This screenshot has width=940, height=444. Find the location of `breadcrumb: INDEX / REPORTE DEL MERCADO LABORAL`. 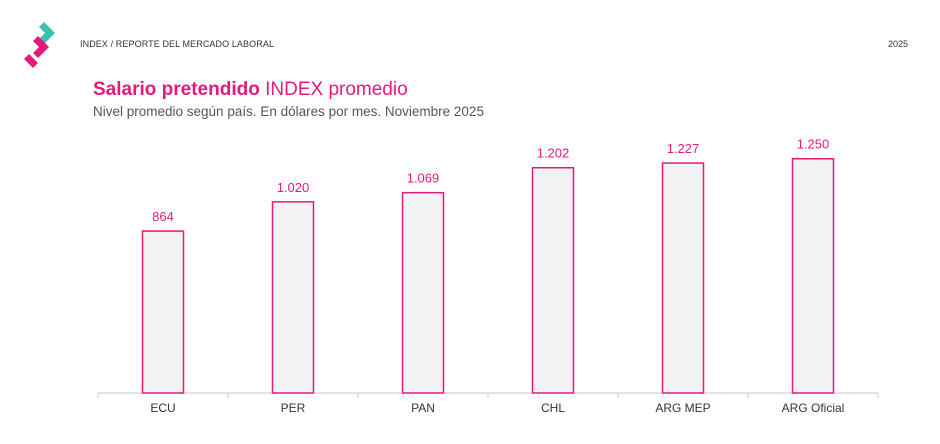

breadcrumb: INDEX / REPORTE DEL MERCADO LABORAL is located at coordinates (177, 44).